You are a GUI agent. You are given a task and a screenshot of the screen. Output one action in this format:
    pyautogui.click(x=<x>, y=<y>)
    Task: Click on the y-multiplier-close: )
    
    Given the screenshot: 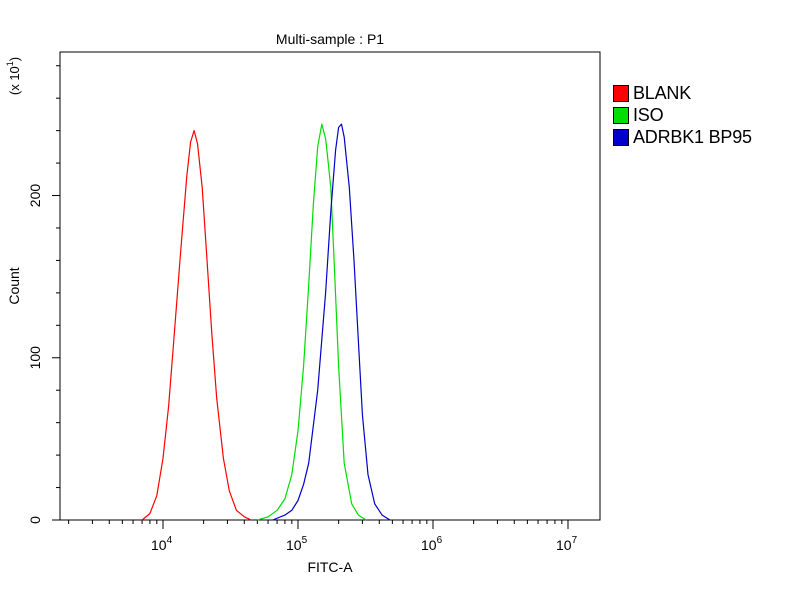 What is the action you would take?
    pyautogui.click(x=14, y=59)
    